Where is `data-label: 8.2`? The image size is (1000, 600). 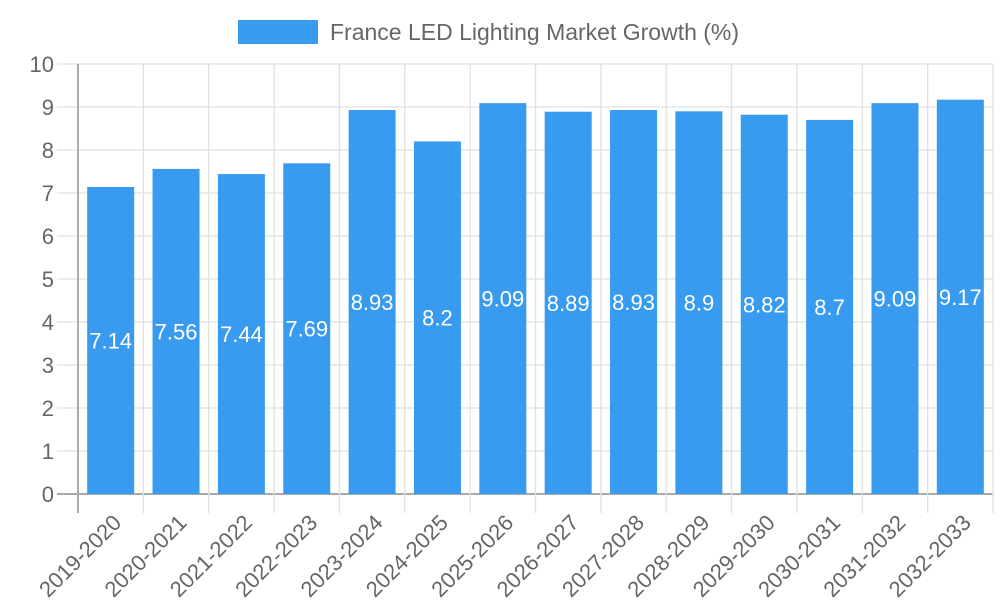
data-label: 8.2 is located at coordinates (437, 318).